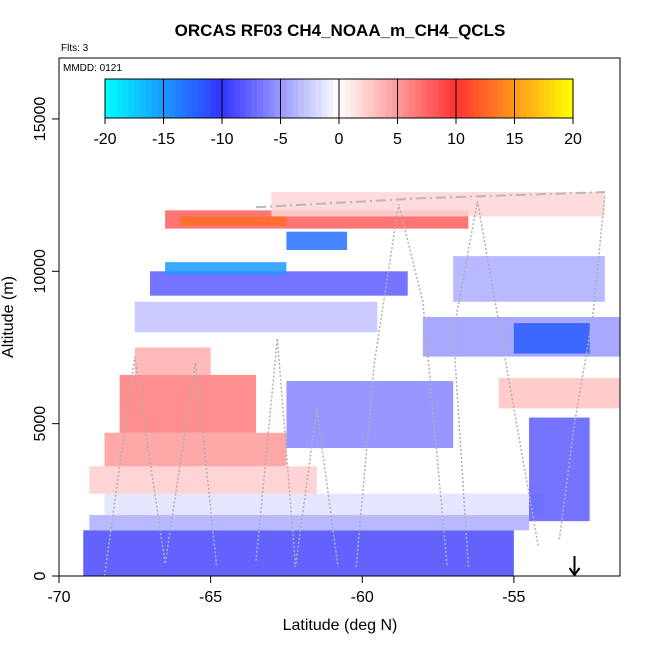 This screenshot has height=650, width=650. I want to click on date-annotation: MMDD: 0121, so click(92, 68).